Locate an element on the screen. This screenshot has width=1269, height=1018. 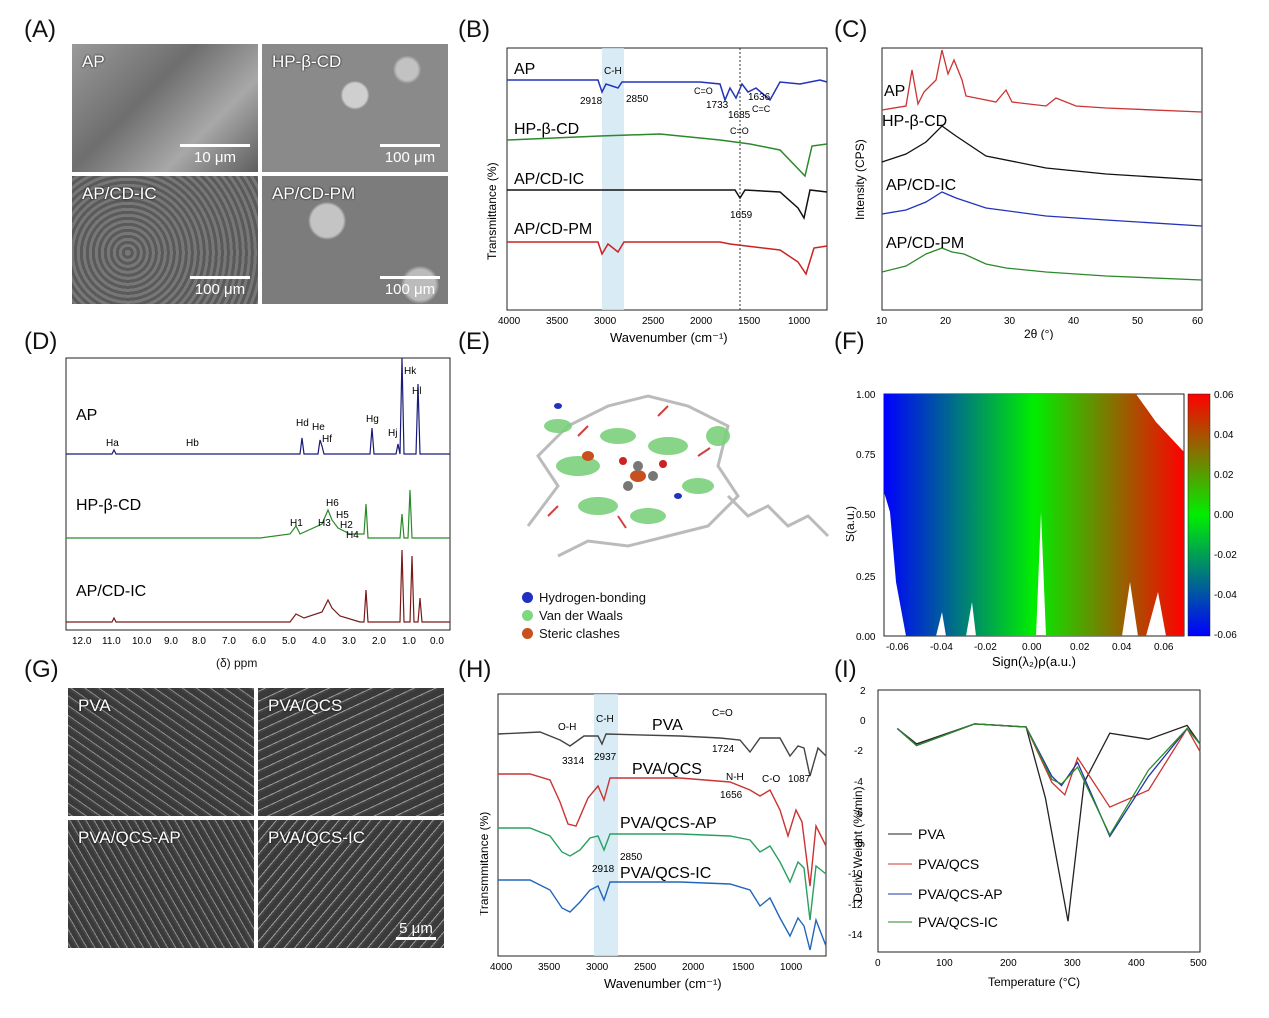
svg-text: 9.0 is located at coordinates (171, 641).